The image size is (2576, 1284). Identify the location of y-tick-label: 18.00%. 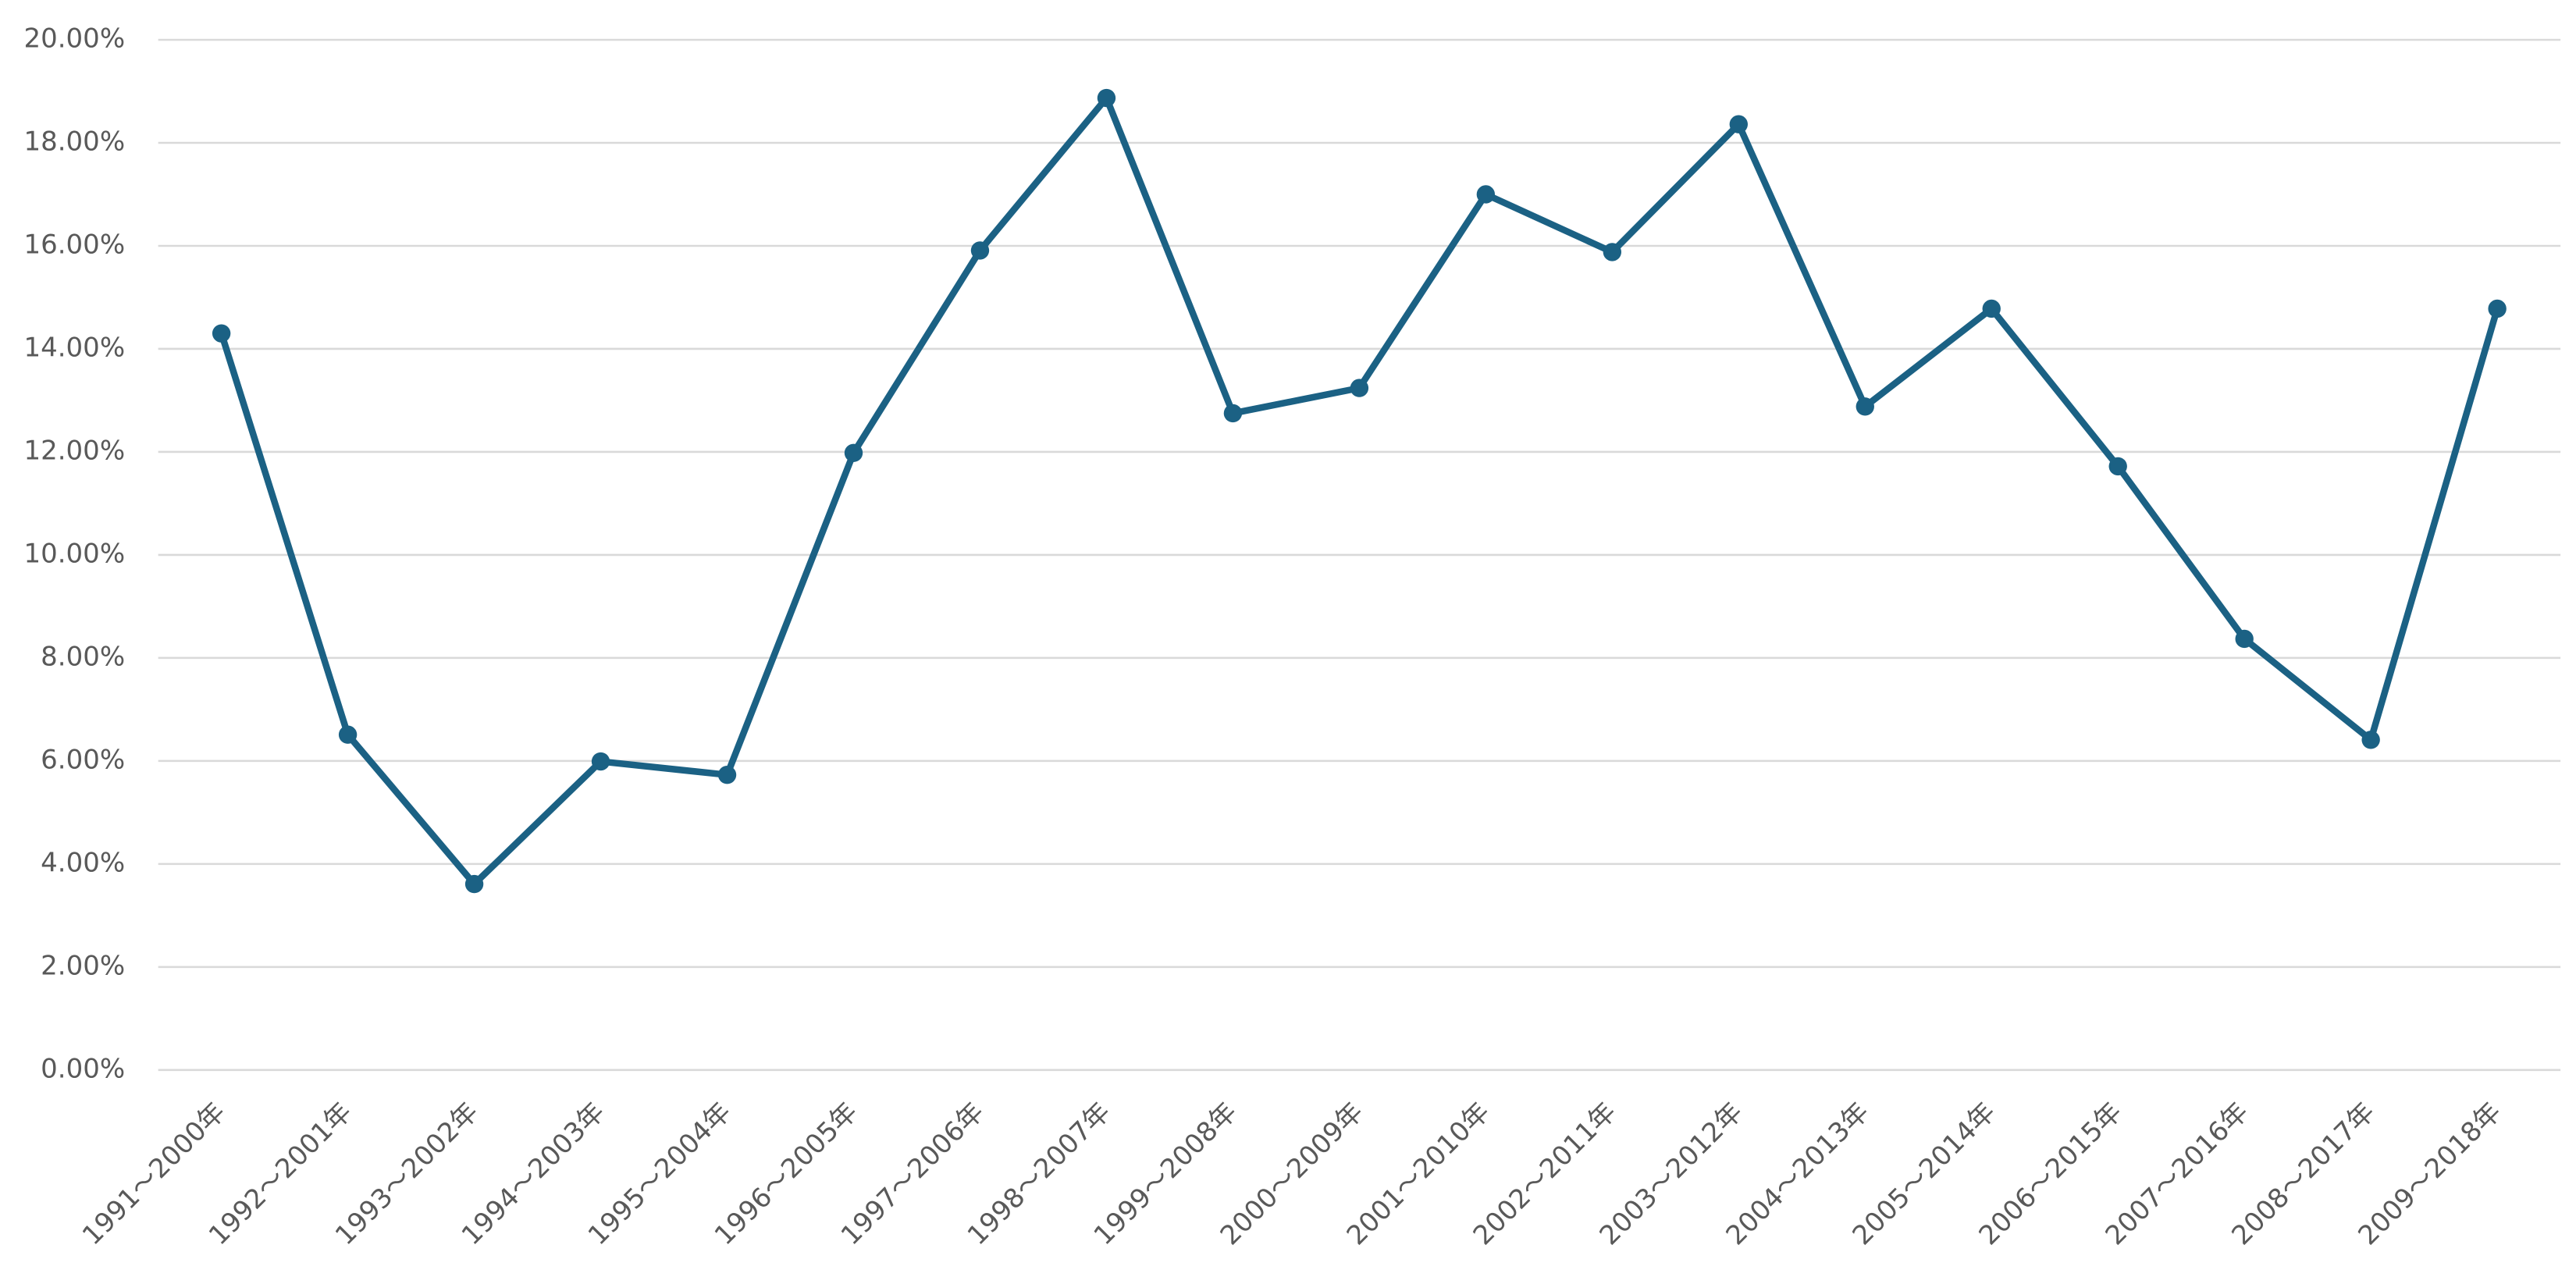
(74, 141).